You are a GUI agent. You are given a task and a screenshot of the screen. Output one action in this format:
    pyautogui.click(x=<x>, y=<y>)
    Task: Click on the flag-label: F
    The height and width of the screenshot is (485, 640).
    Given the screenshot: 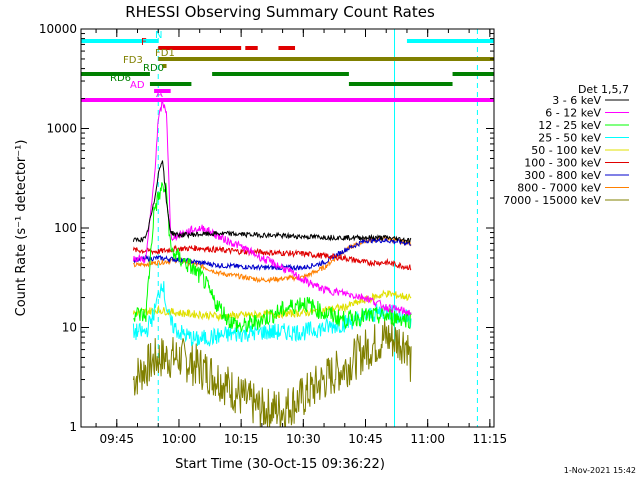 What is the action you would take?
    pyautogui.click(x=144, y=42)
    